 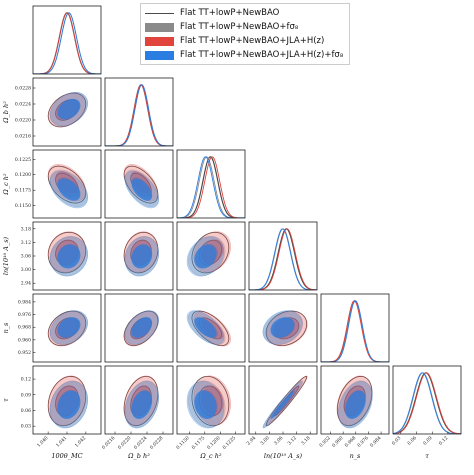 What do you see at coordinates (62, 442) in the screenshot?
I see `x-tick-label: 1.041` at bounding box center [62, 442].